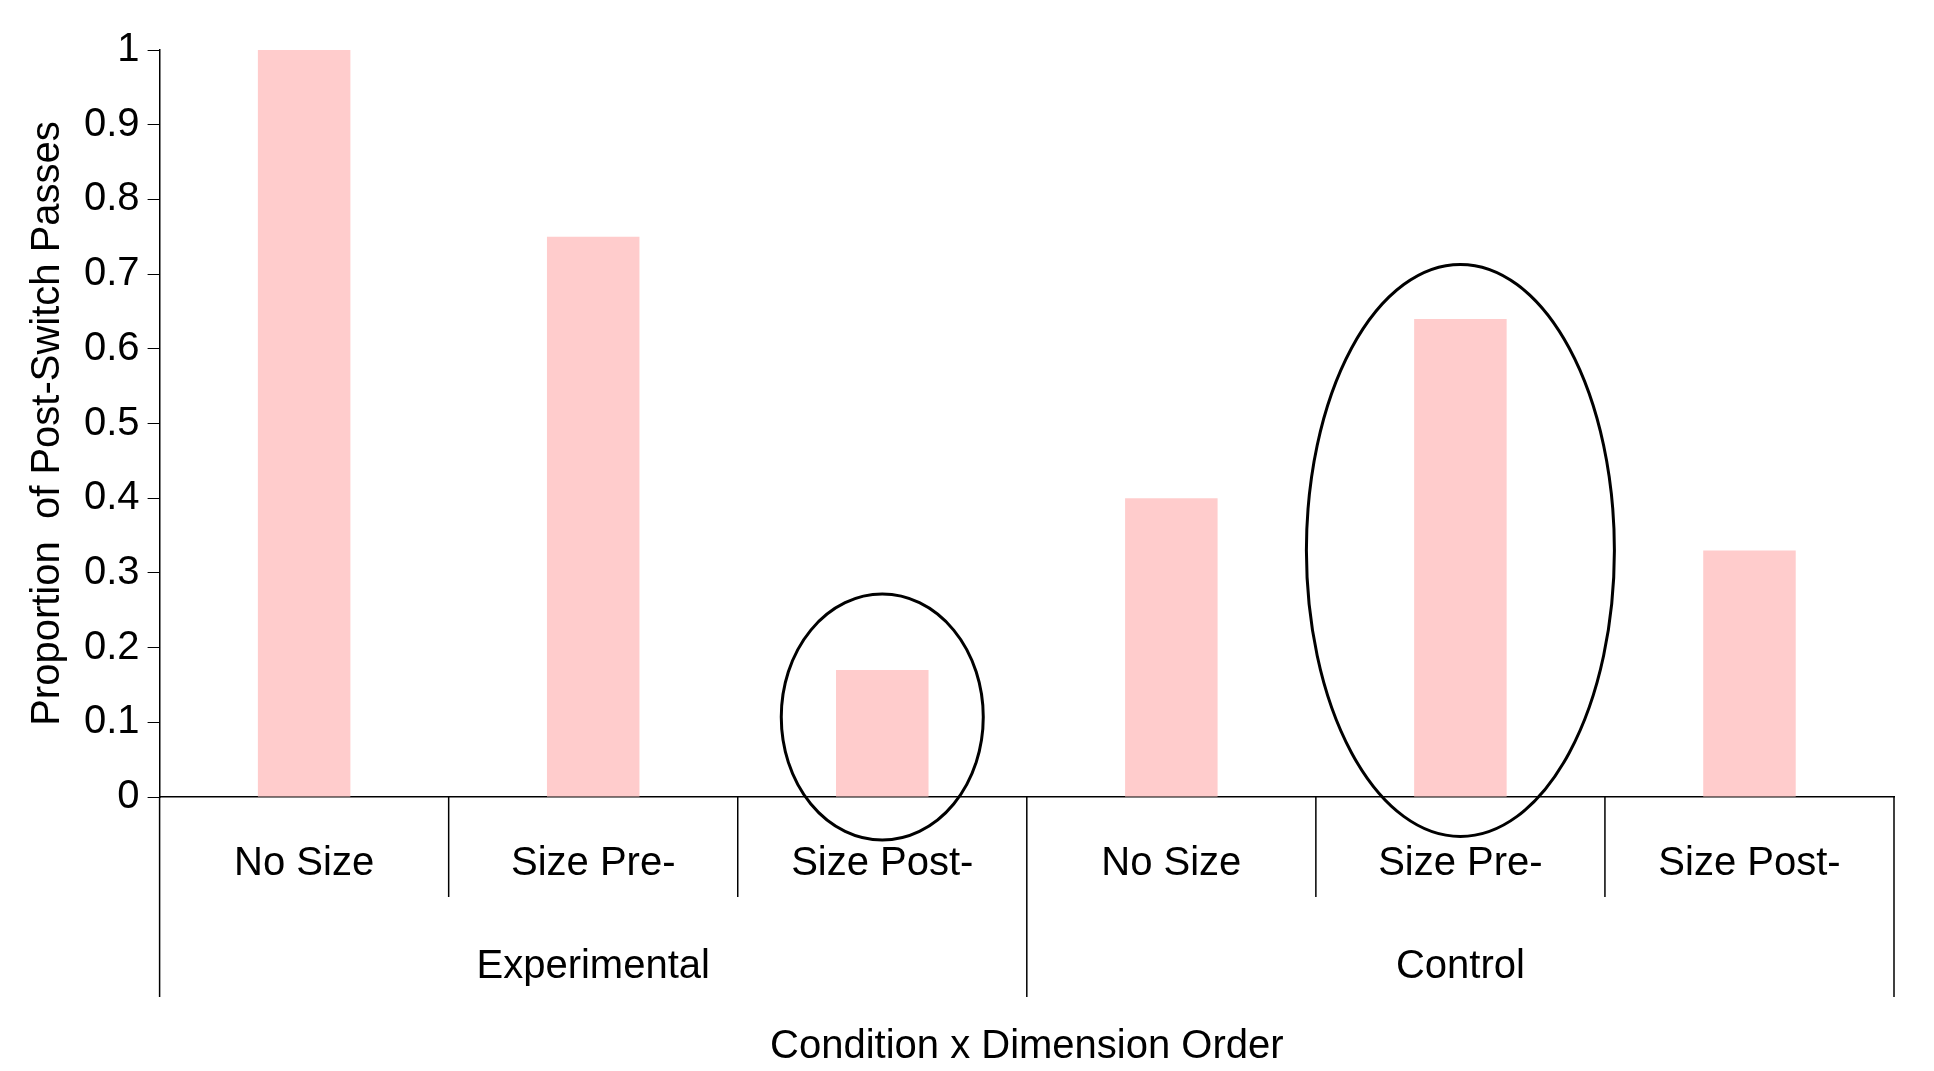  I want to click on y-tick-label: 0.9, so click(112, 121).